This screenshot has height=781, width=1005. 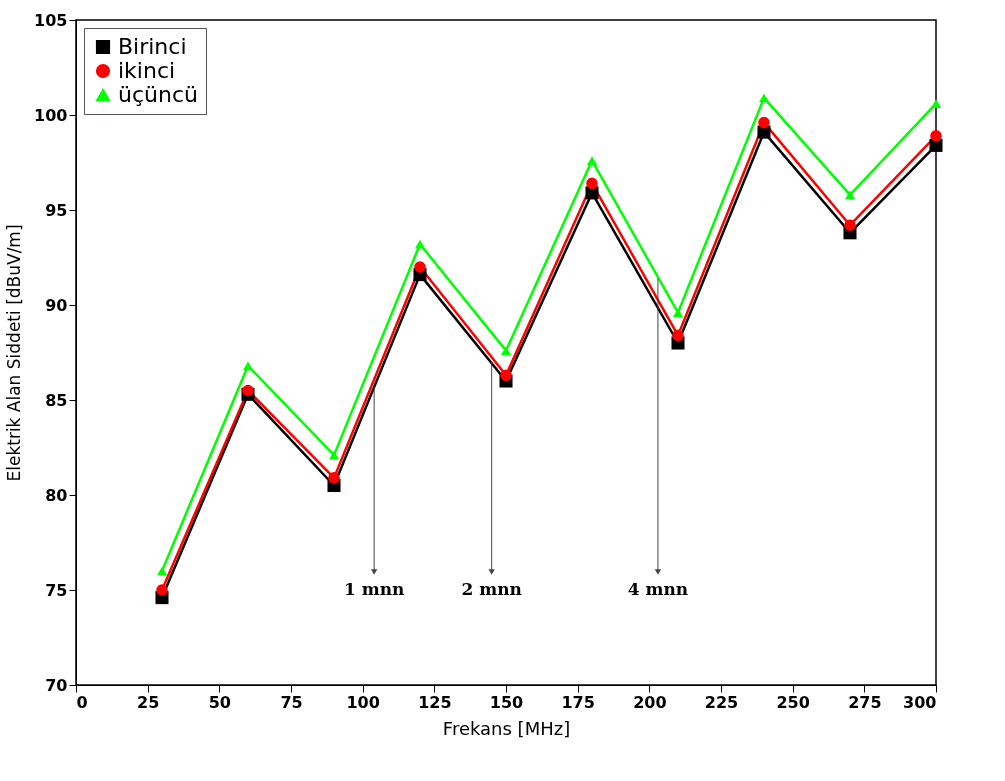 What do you see at coordinates (14, 353) in the screenshot?
I see `y-axis-title: Elektrik Alan Siddeti [dBuV/m]` at bounding box center [14, 353].